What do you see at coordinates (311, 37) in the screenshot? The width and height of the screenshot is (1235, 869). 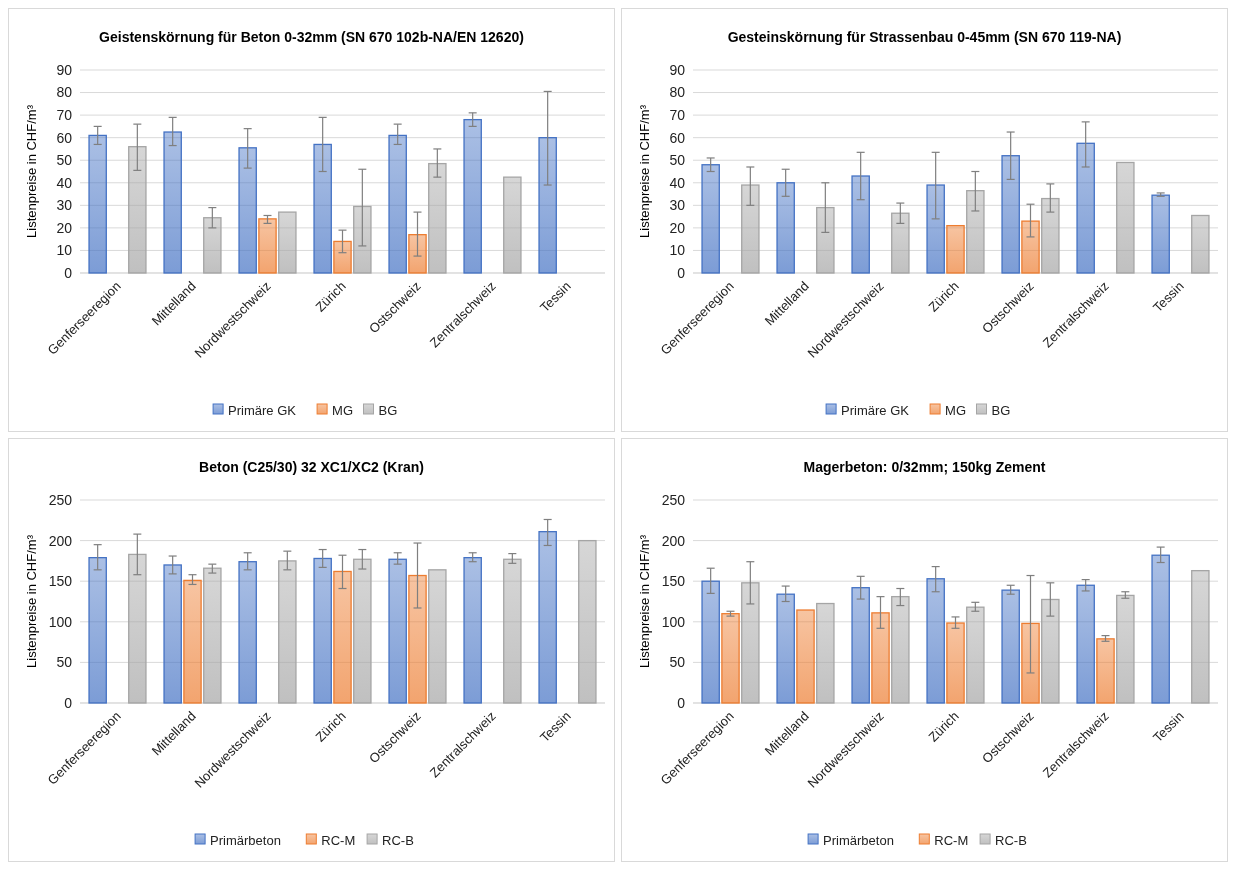 I see `chart-title: Geistenskörnung für Beton 0-32mm (SN 670 102b-NA/EN 12620)` at bounding box center [311, 37].